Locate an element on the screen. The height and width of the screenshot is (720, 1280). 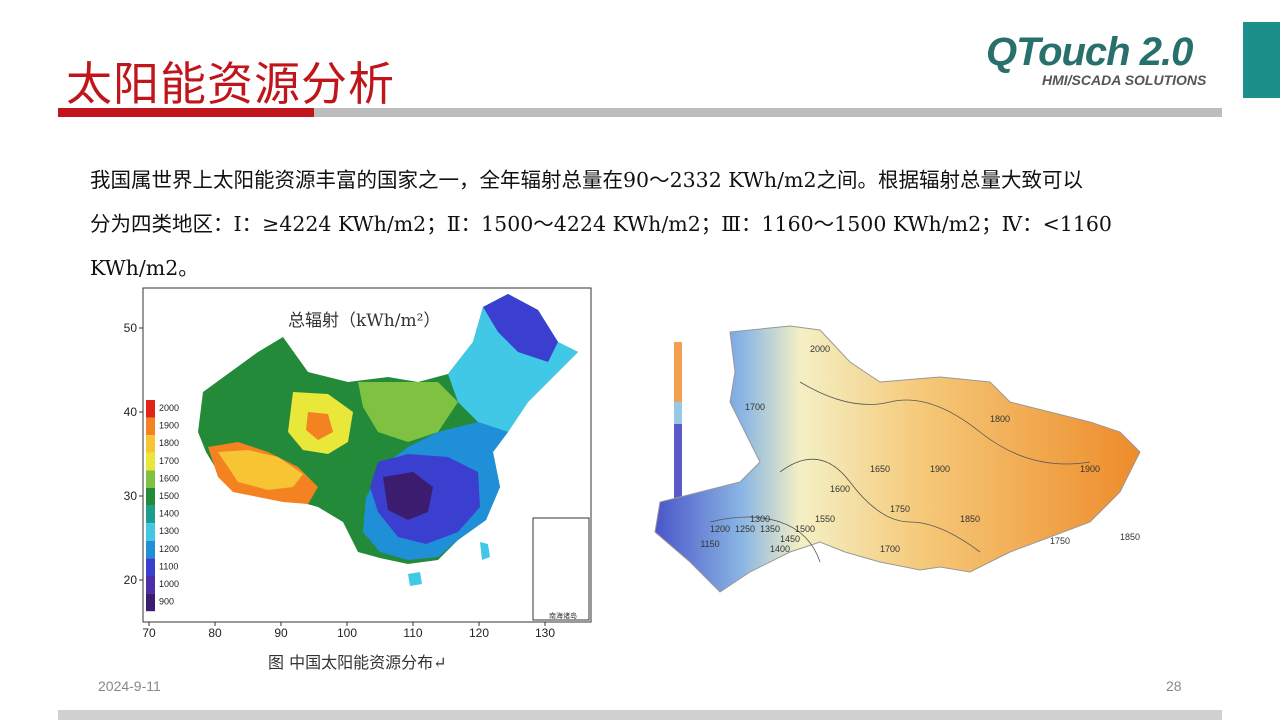
contour-label: 1500 is located at coordinates (805, 529).